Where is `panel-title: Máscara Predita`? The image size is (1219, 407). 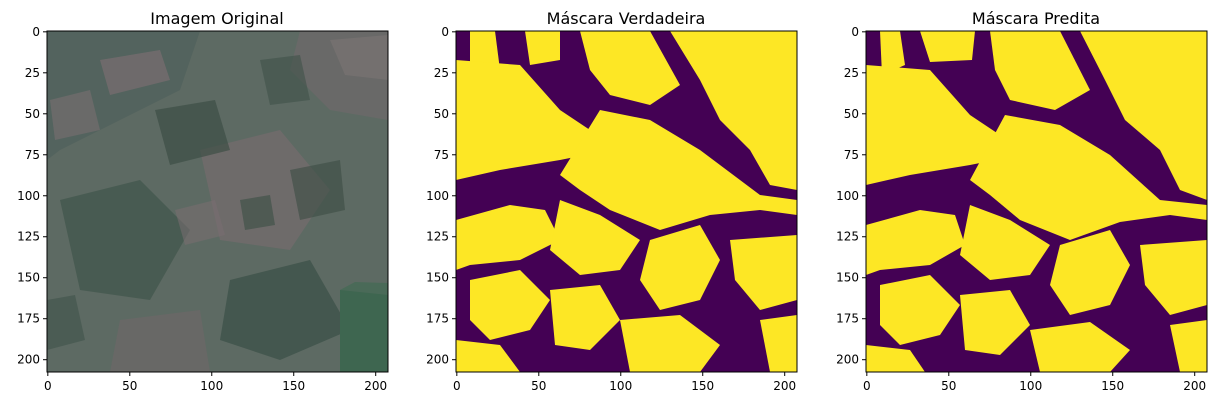
panel-title: Máscara Predita is located at coordinates (1036, 18).